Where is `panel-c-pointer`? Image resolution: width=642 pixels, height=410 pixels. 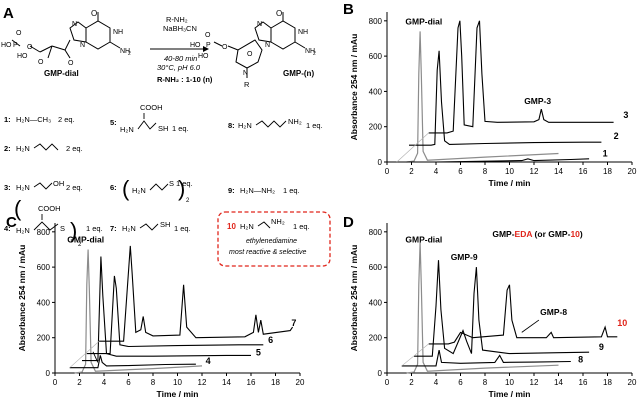 panel-c-pointer is located at coordinates (95, 357).